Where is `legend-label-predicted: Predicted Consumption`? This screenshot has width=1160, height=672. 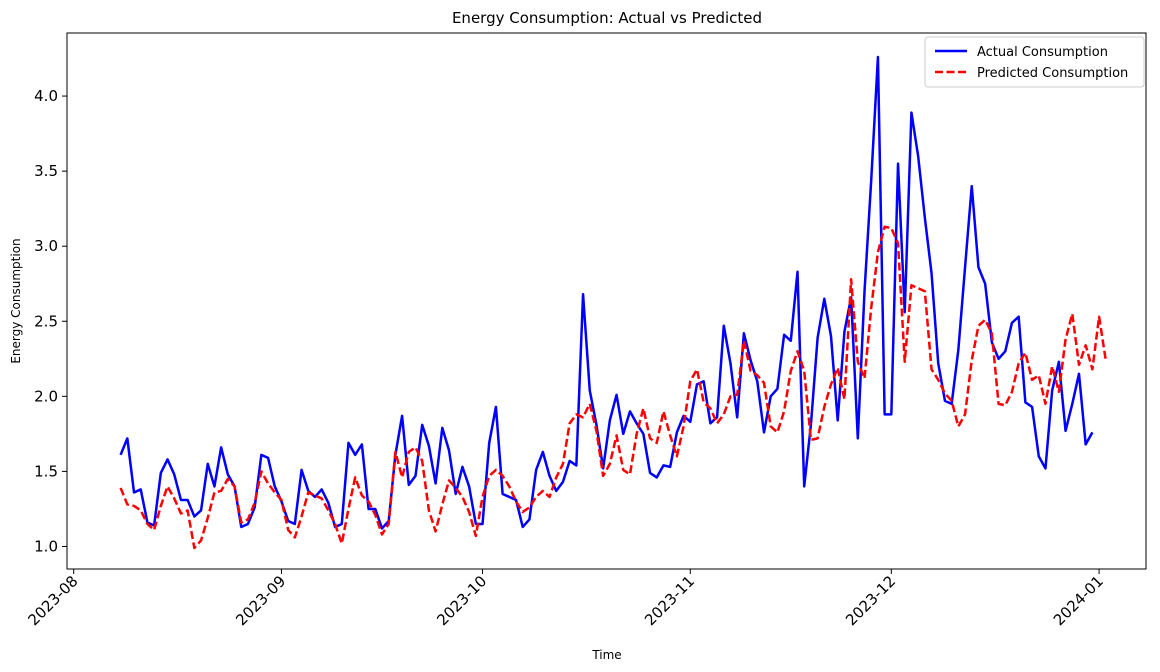 legend-label-predicted: Predicted Consumption is located at coordinates (1052, 73).